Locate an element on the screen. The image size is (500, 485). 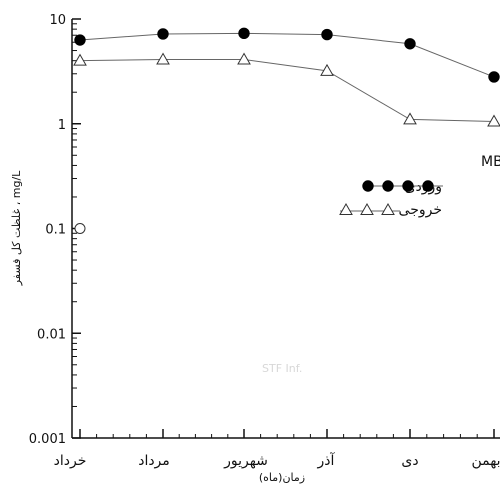
x-tick-label: بهمن is located at coordinates (485, 461).